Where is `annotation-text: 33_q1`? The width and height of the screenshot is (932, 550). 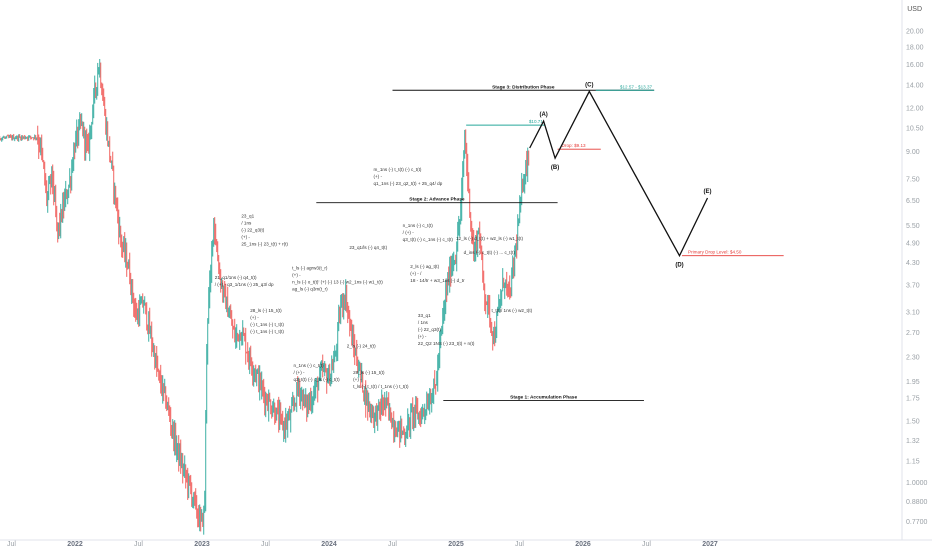
annotation-text: 33_q1 is located at coordinates (424, 315).